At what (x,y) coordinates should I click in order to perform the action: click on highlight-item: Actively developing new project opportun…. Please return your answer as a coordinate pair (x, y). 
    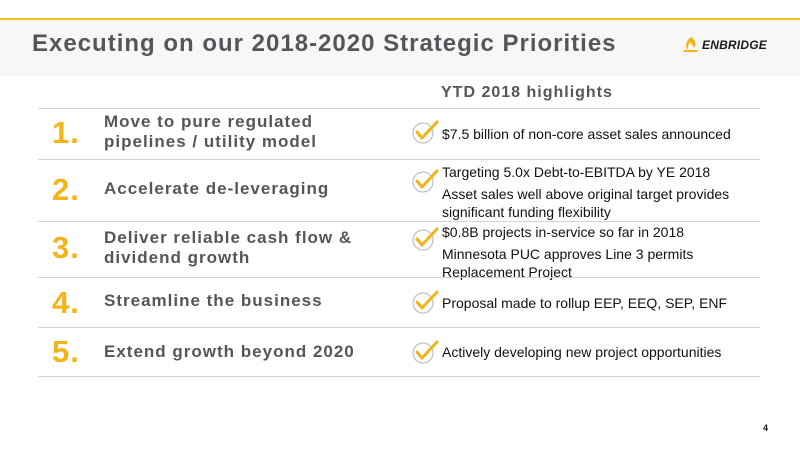
    Looking at the image, I should click on (582, 352).